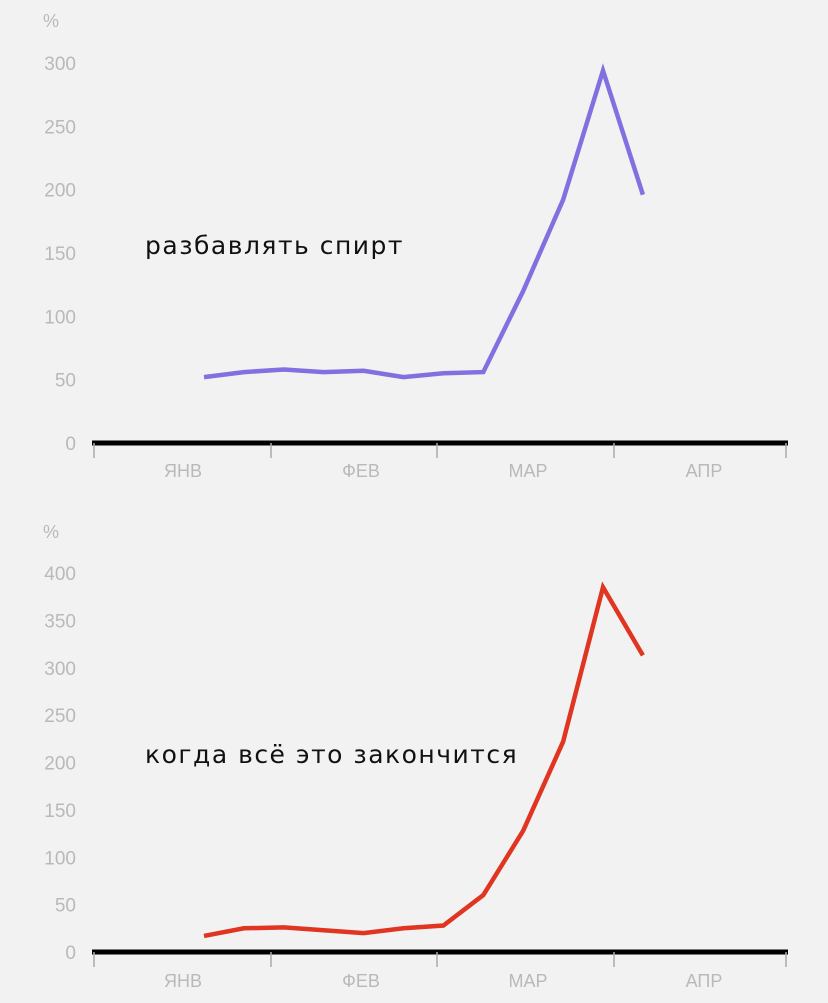  Describe the element at coordinates (60, 621) in the screenshot. I see `y-tick-label: 350` at that location.